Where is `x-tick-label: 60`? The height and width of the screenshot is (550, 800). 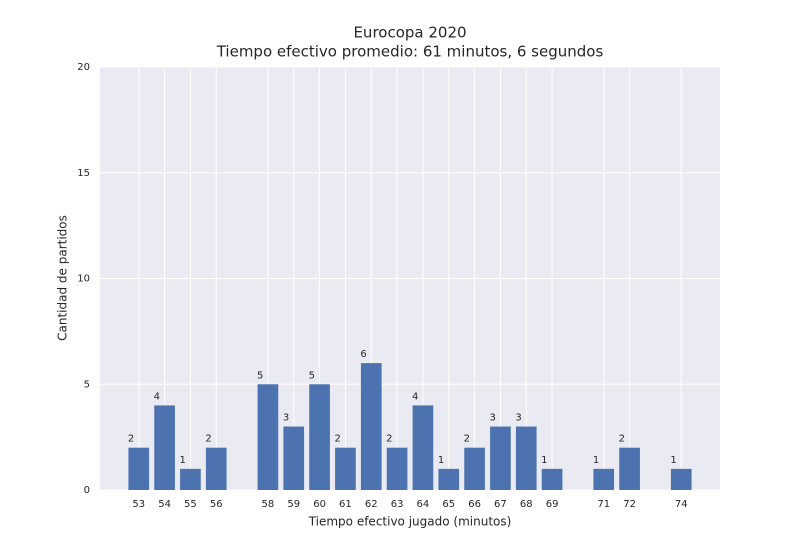
x-tick-label: 60 is located at coordinates (319, 504).